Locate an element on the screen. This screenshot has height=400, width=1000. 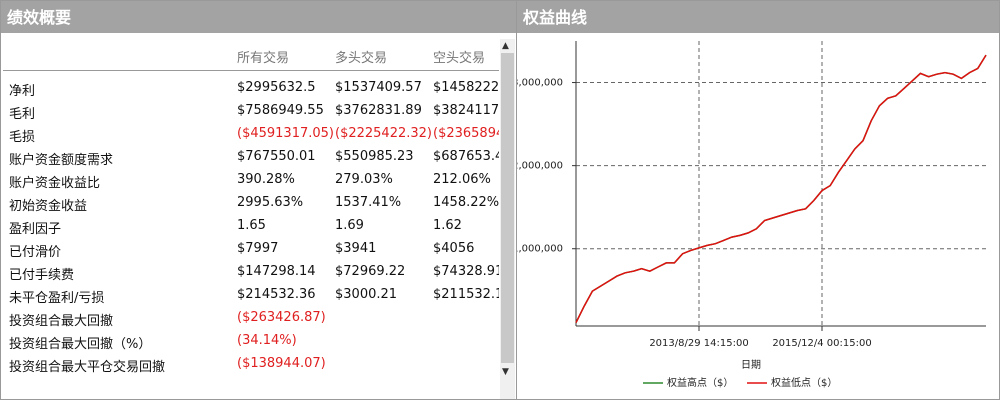
row-label: 净利 is located at coordinates (22, 91).